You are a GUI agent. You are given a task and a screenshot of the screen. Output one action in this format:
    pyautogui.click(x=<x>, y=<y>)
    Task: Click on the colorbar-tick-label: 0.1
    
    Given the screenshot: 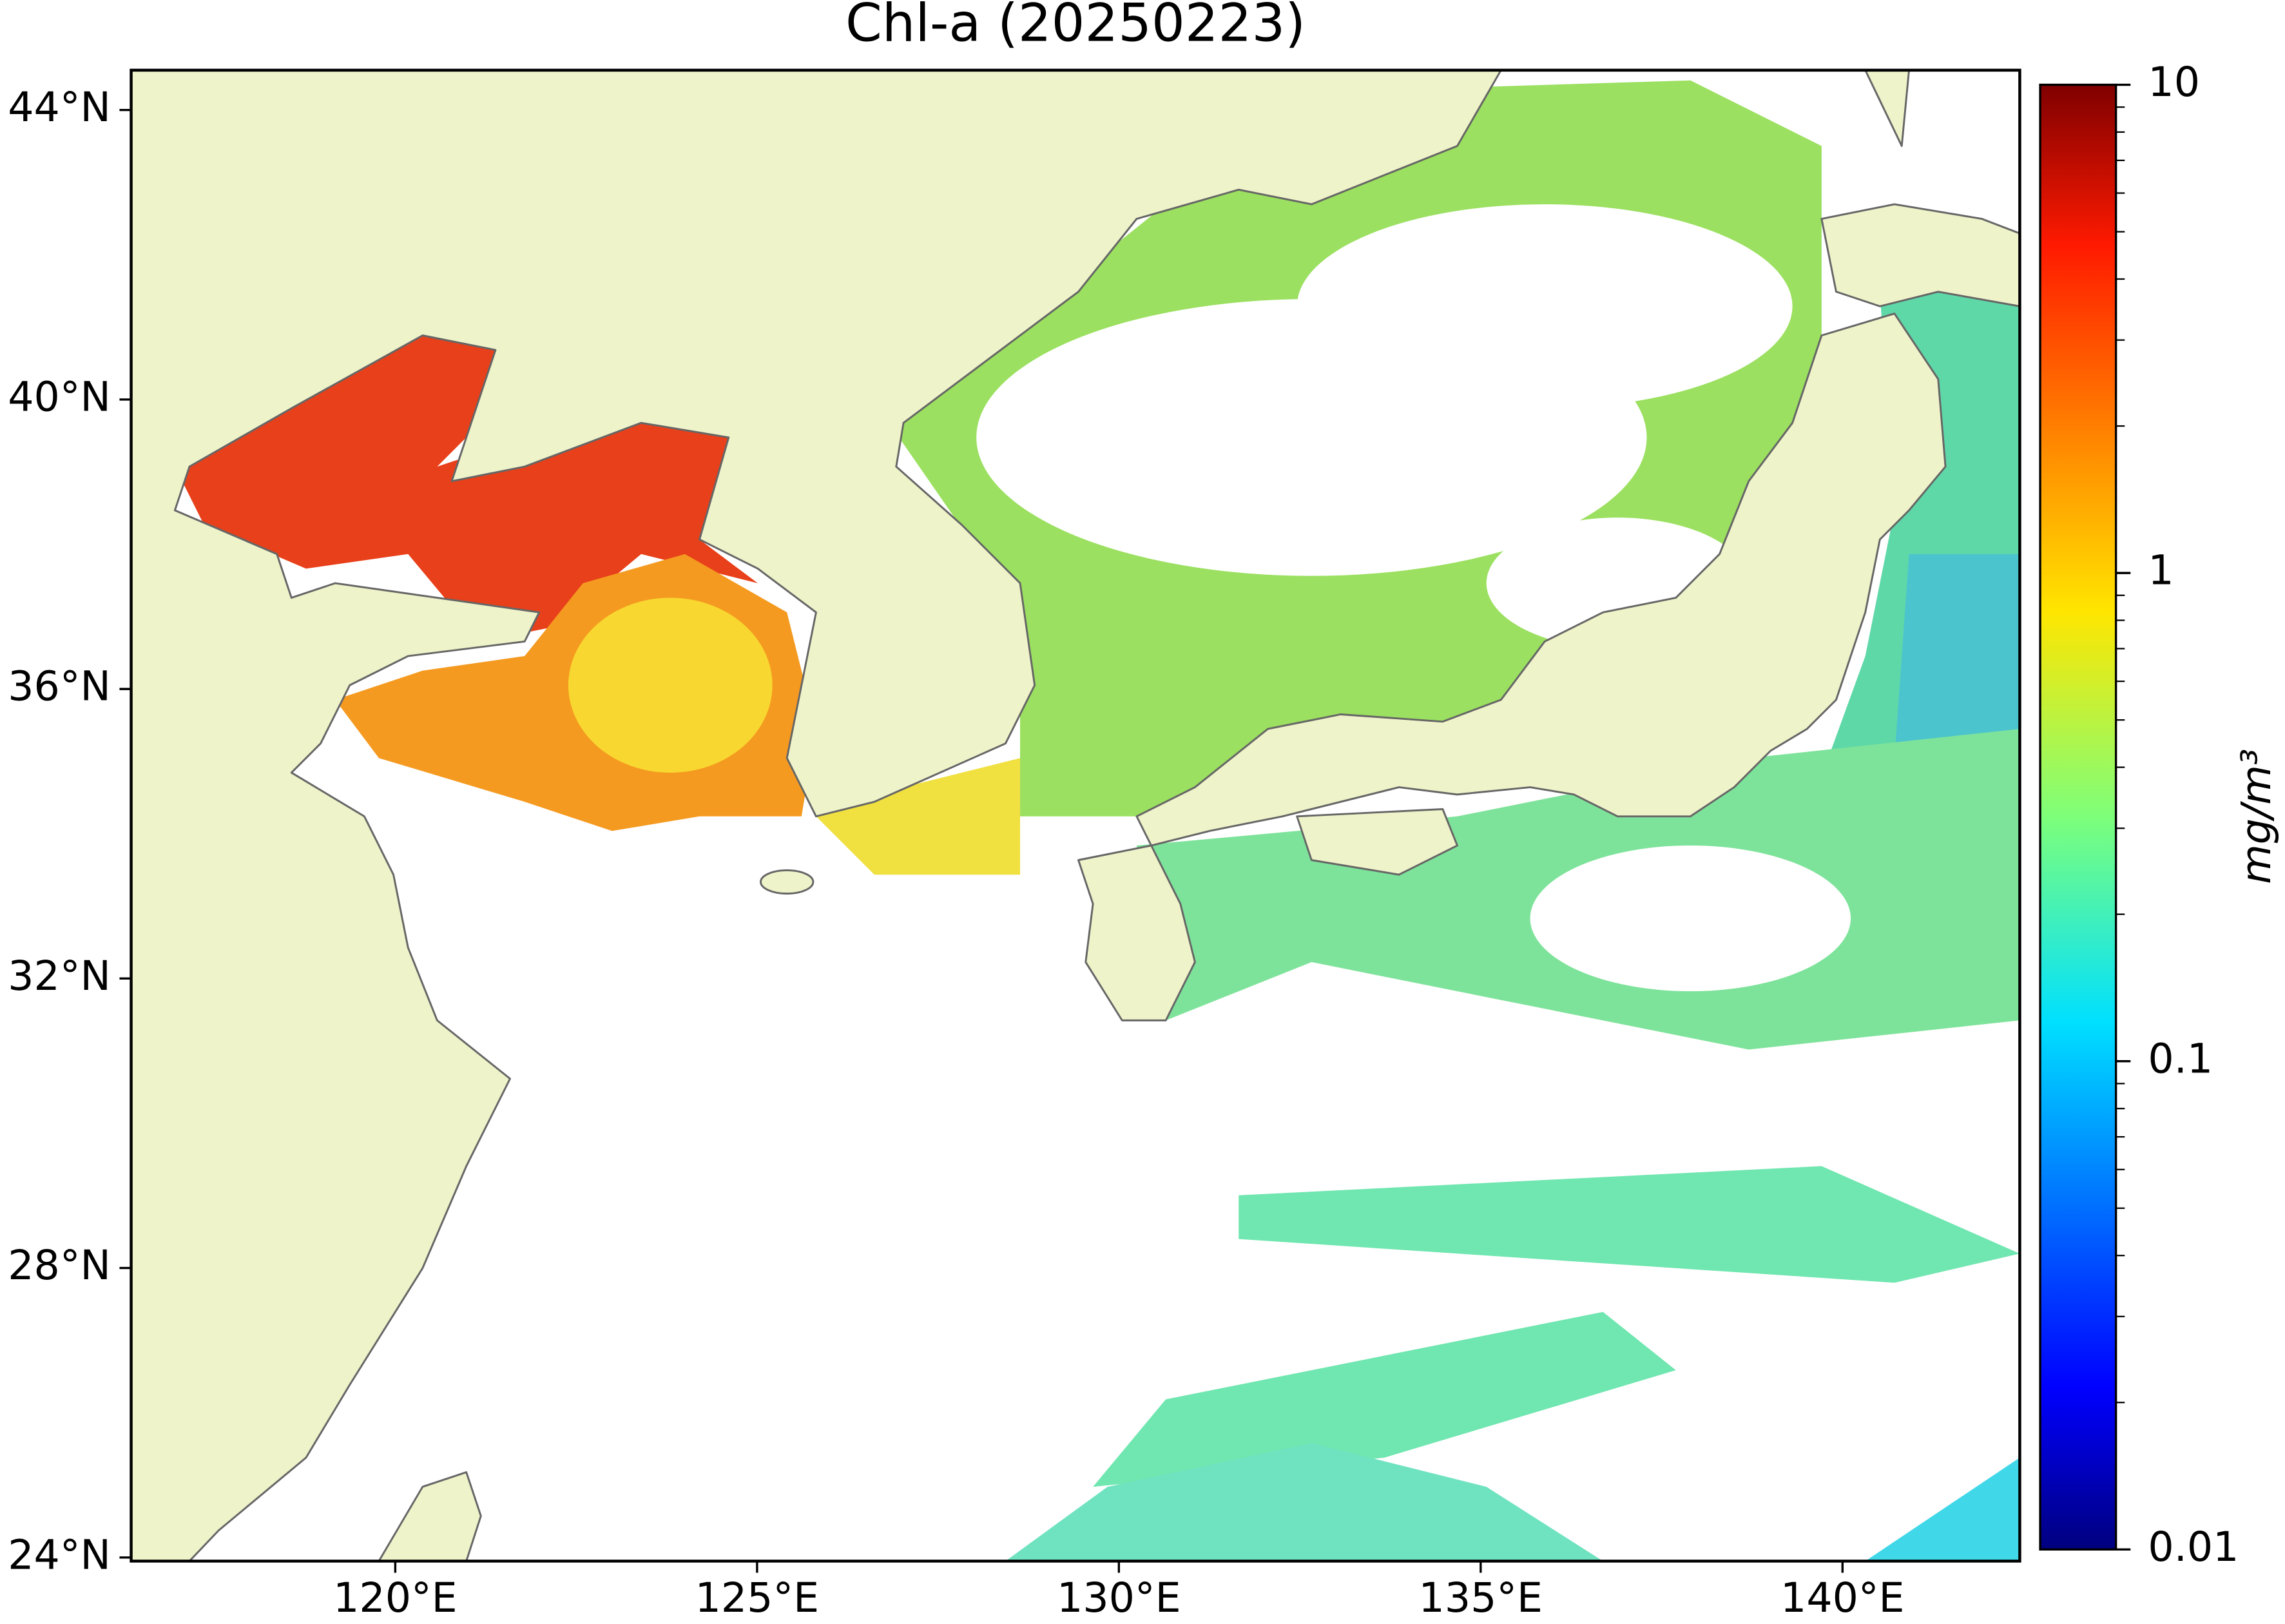 What is the action you would take?
    pyautogui.click(x=2180, y=1058)
    